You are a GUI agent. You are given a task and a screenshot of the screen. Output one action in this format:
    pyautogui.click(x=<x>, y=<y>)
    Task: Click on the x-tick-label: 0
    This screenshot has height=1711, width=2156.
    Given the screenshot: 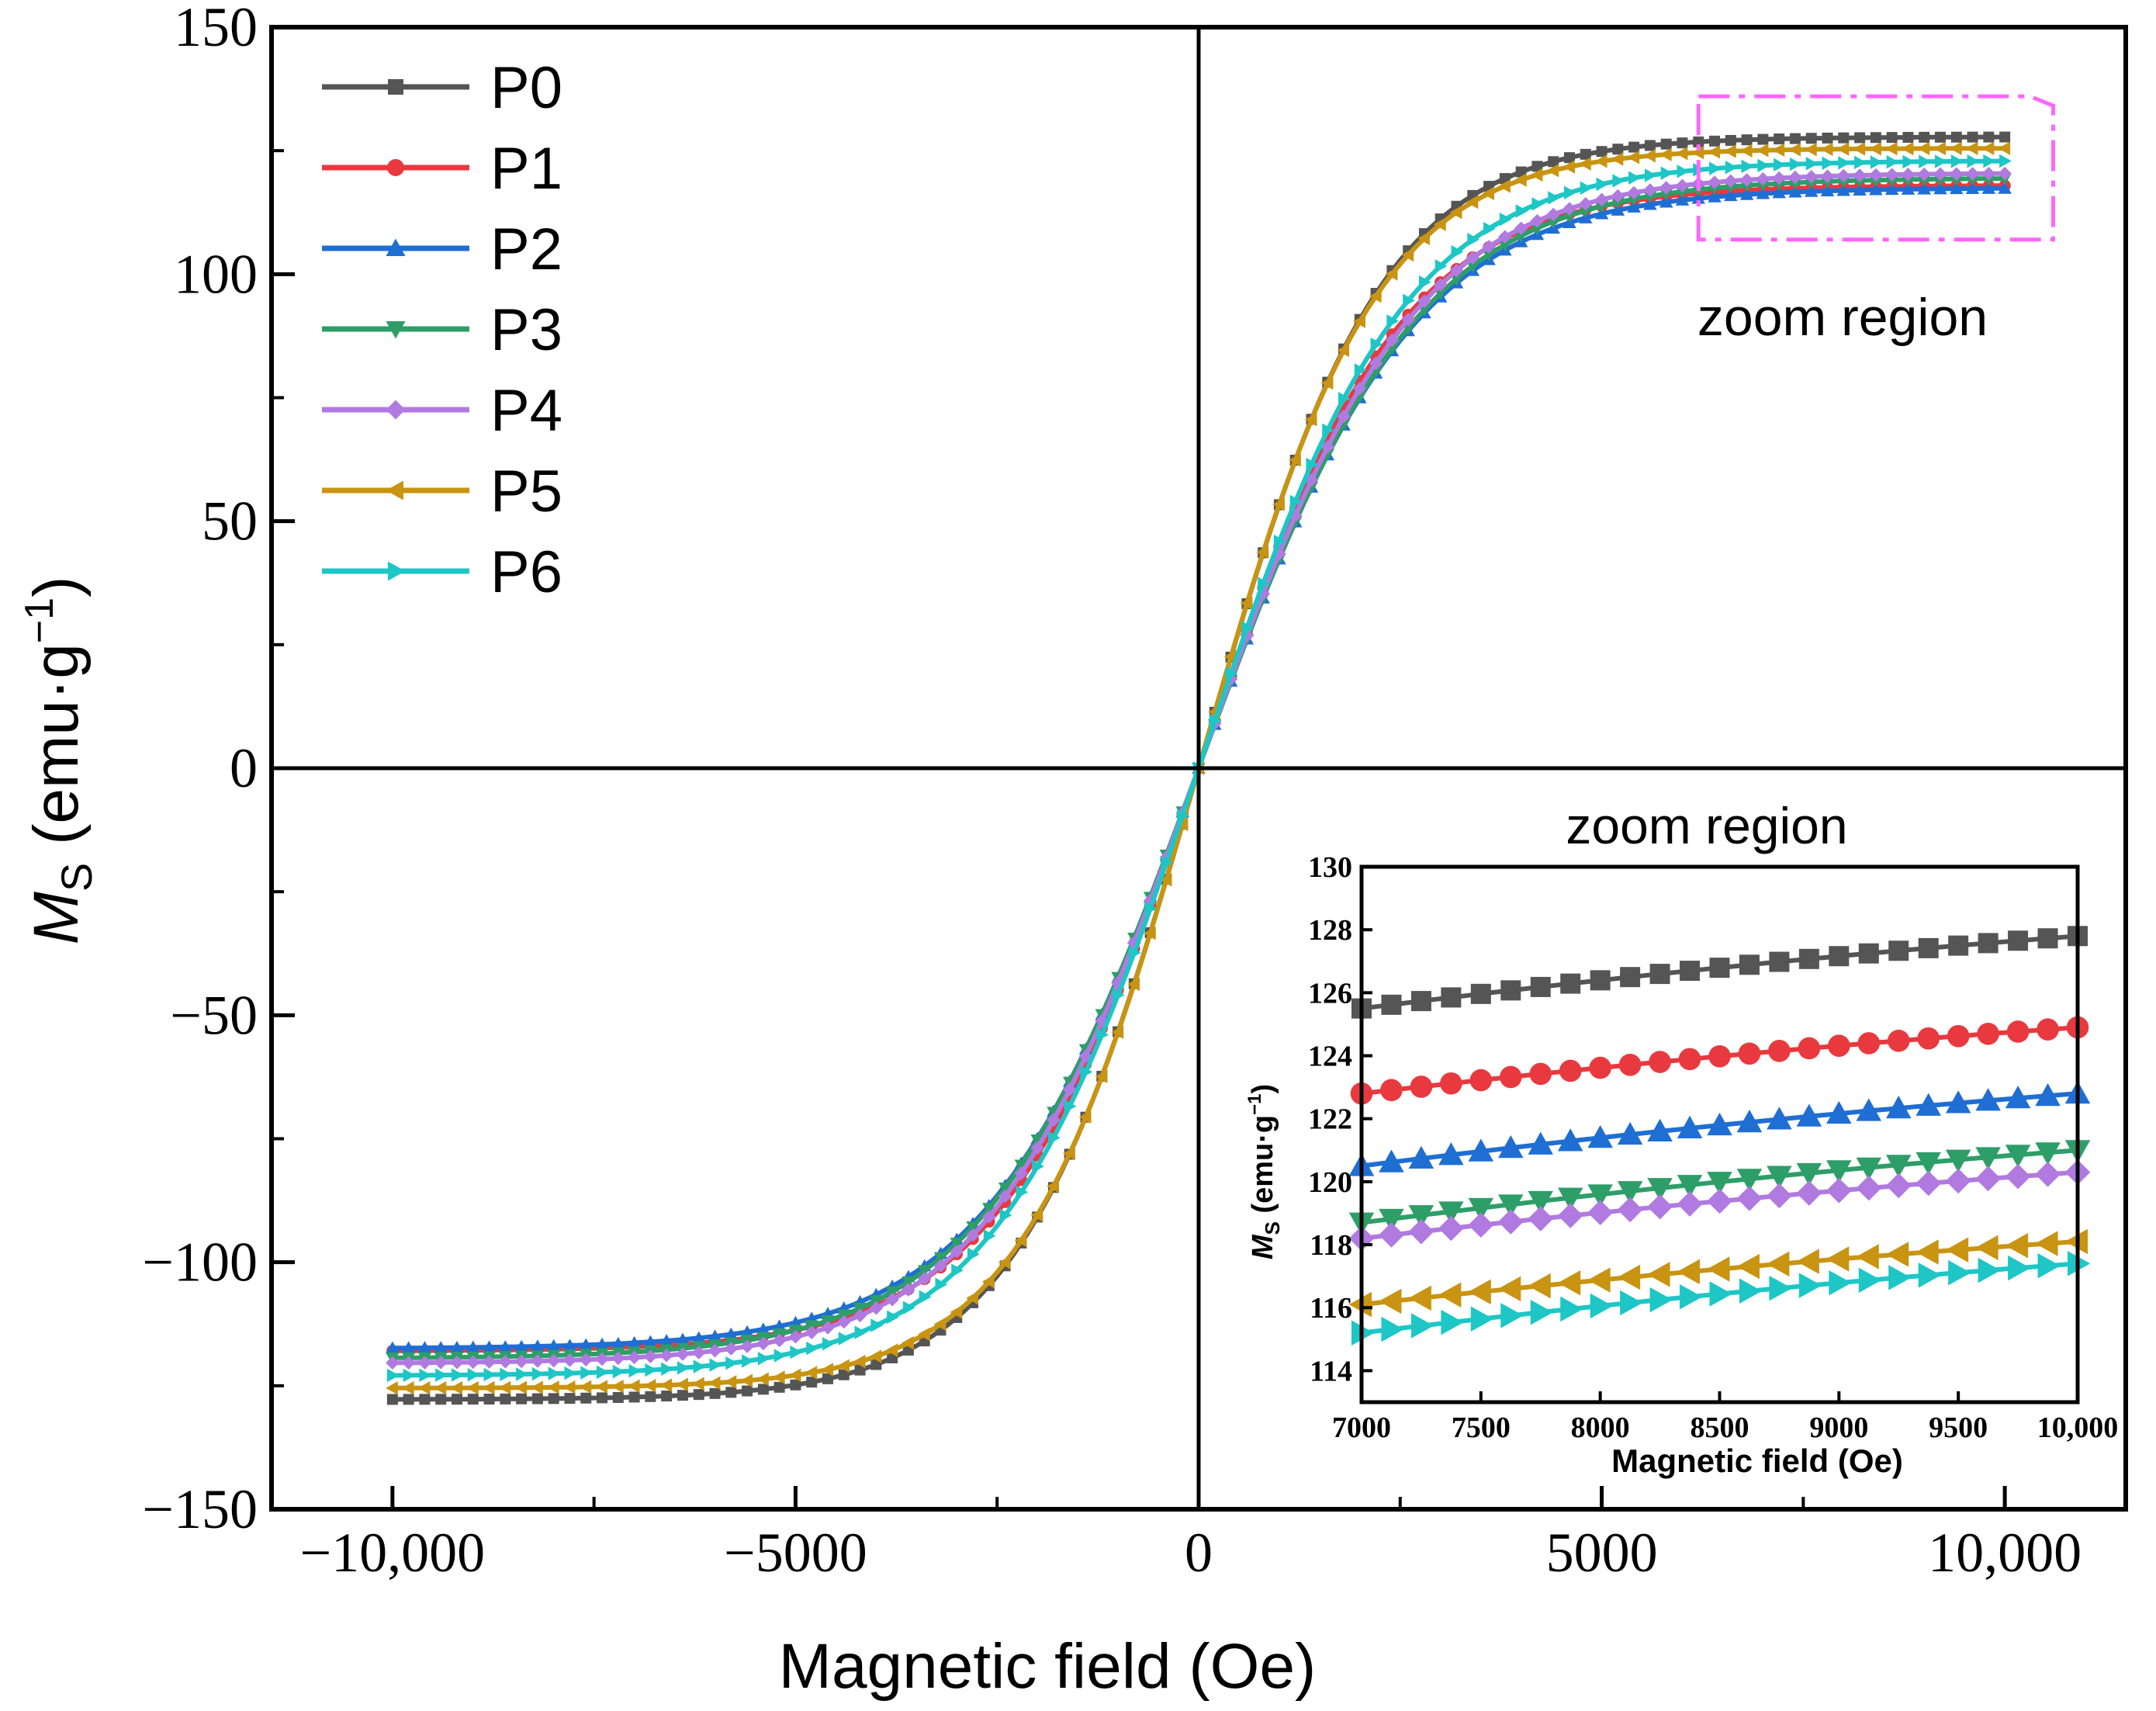 What is the action you would take?
    pyautogui.click(x=1199, y=1553)
    